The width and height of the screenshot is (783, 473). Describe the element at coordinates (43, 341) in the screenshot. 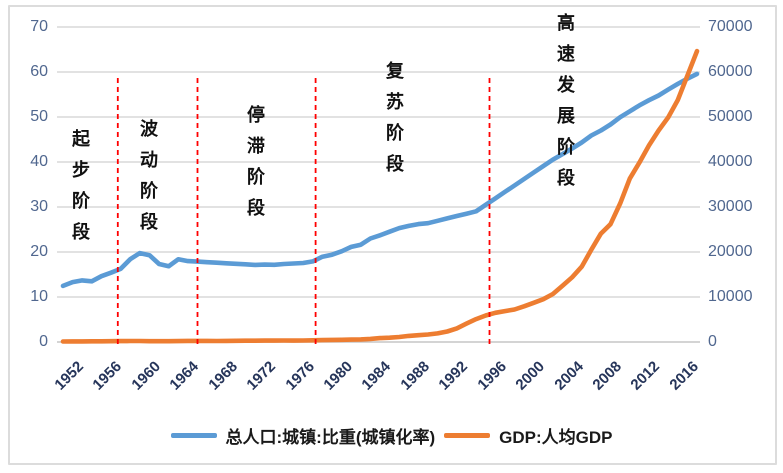

I see `left-axis-tick: 0` at that location.